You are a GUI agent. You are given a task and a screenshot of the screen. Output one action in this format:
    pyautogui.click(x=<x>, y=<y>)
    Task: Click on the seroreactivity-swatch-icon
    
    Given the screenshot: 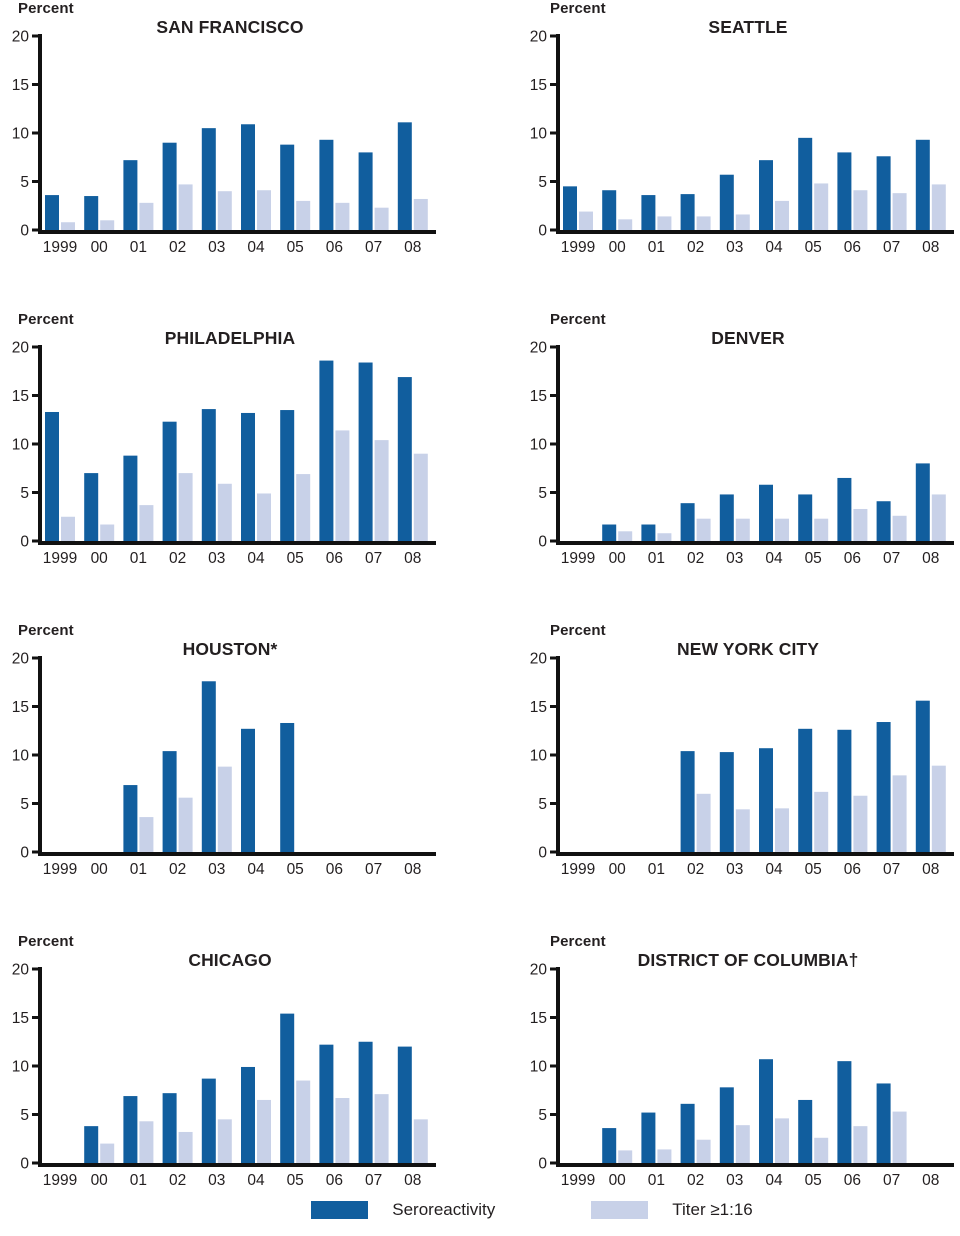 What is the action you would take?
    pyautogui.click(x=340, y=1210)
    